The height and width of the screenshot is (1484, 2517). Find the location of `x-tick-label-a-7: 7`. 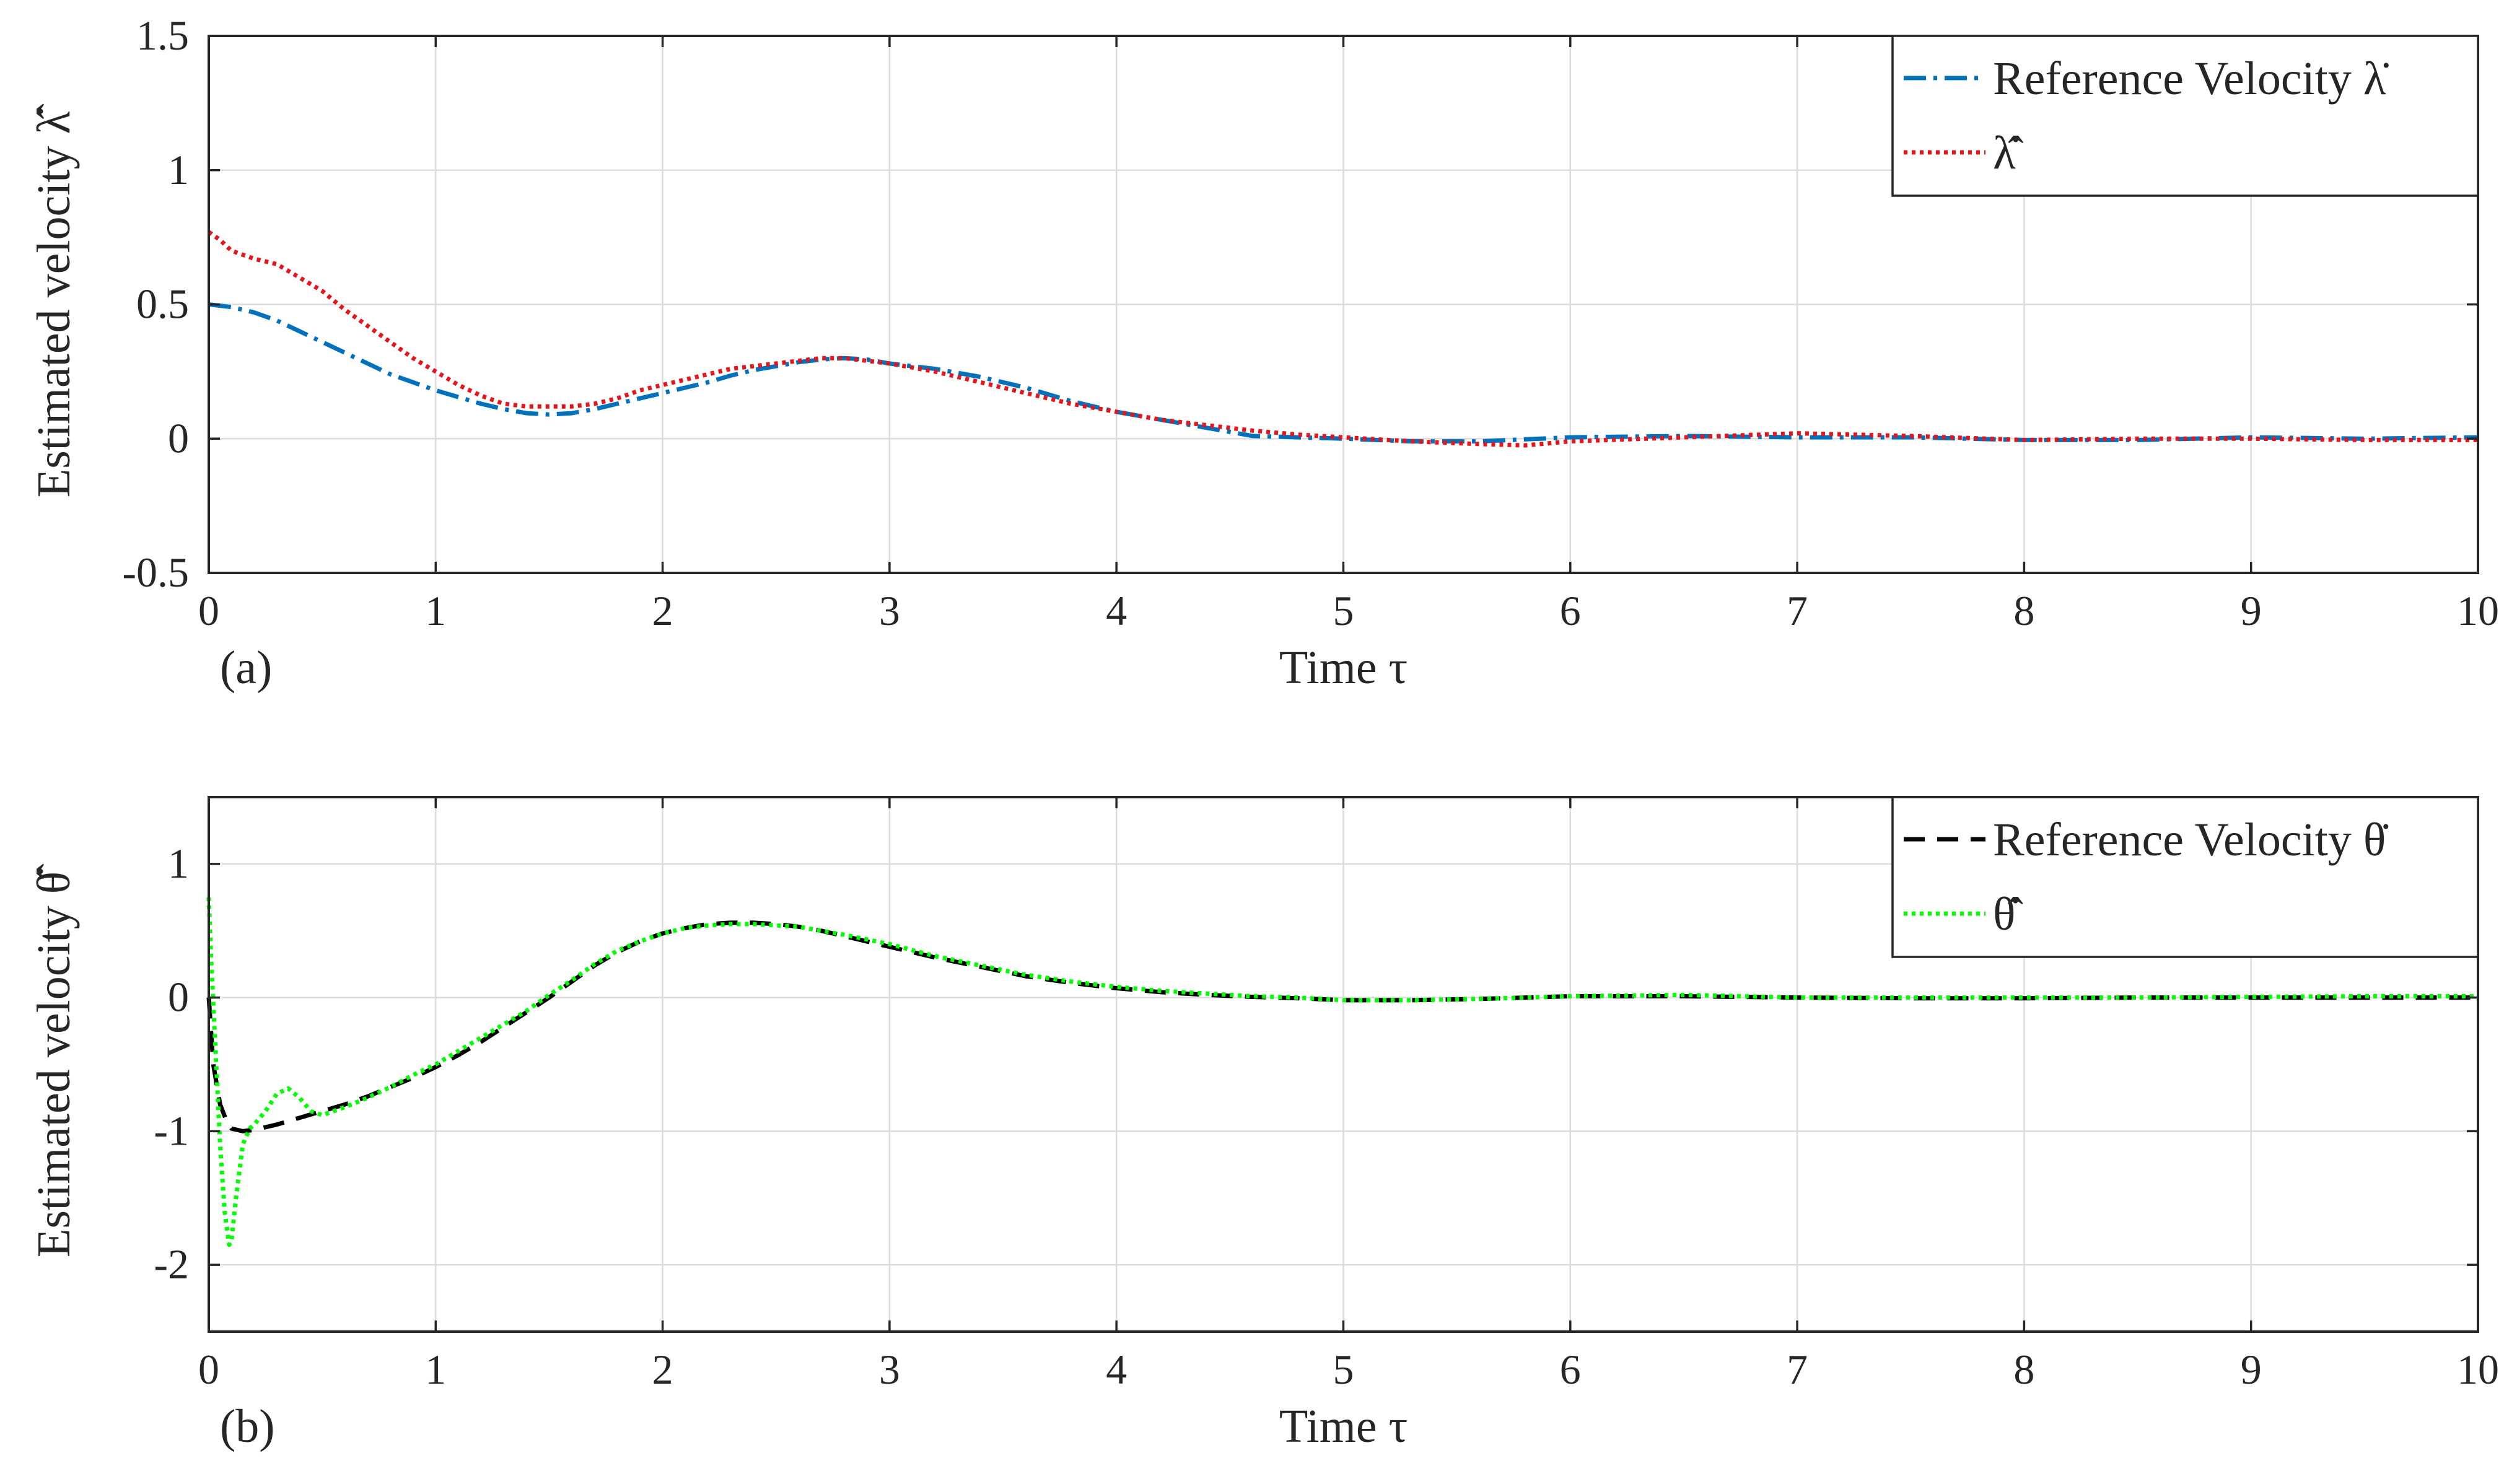

x-tick-label-a-7: 7 is located at coordinates (1797, 610).